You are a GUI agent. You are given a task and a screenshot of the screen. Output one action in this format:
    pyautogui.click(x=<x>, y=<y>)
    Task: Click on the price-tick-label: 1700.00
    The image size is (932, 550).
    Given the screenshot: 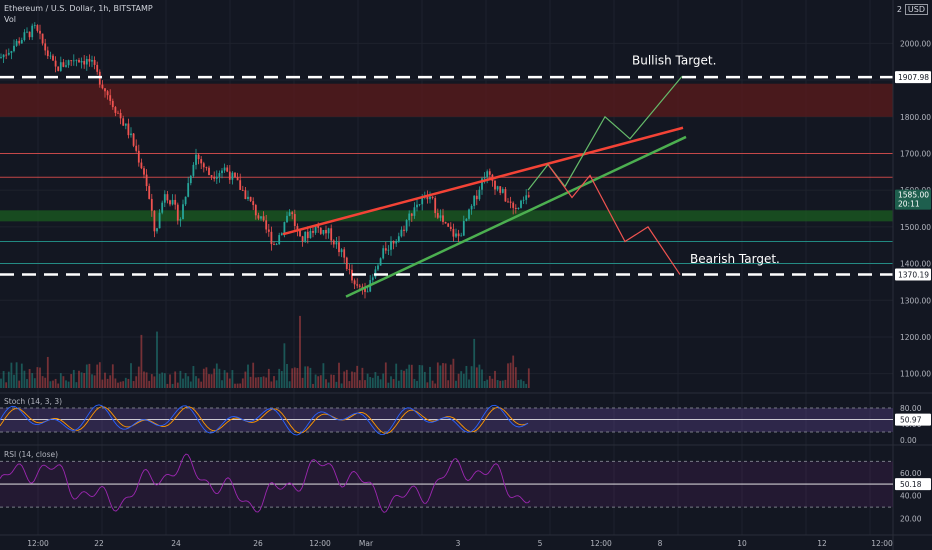 What is the action you would take?
    pyautogui.click(x=915, y=153)
    